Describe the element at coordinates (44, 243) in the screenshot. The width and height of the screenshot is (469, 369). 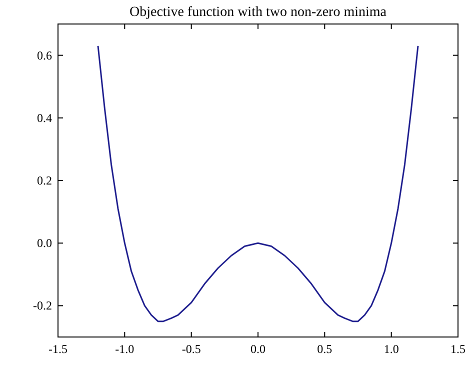
I see `y-tick-label: 0.0` at that location.